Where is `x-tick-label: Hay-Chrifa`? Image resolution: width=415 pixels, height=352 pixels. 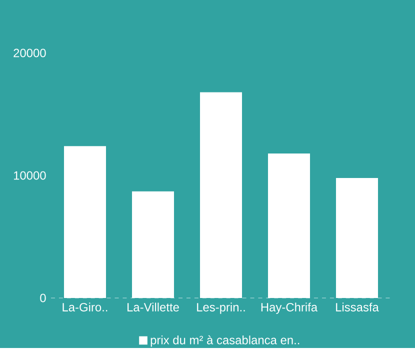 x-tick-label: Hay-Chrifa is located at coordinates (289, 308).